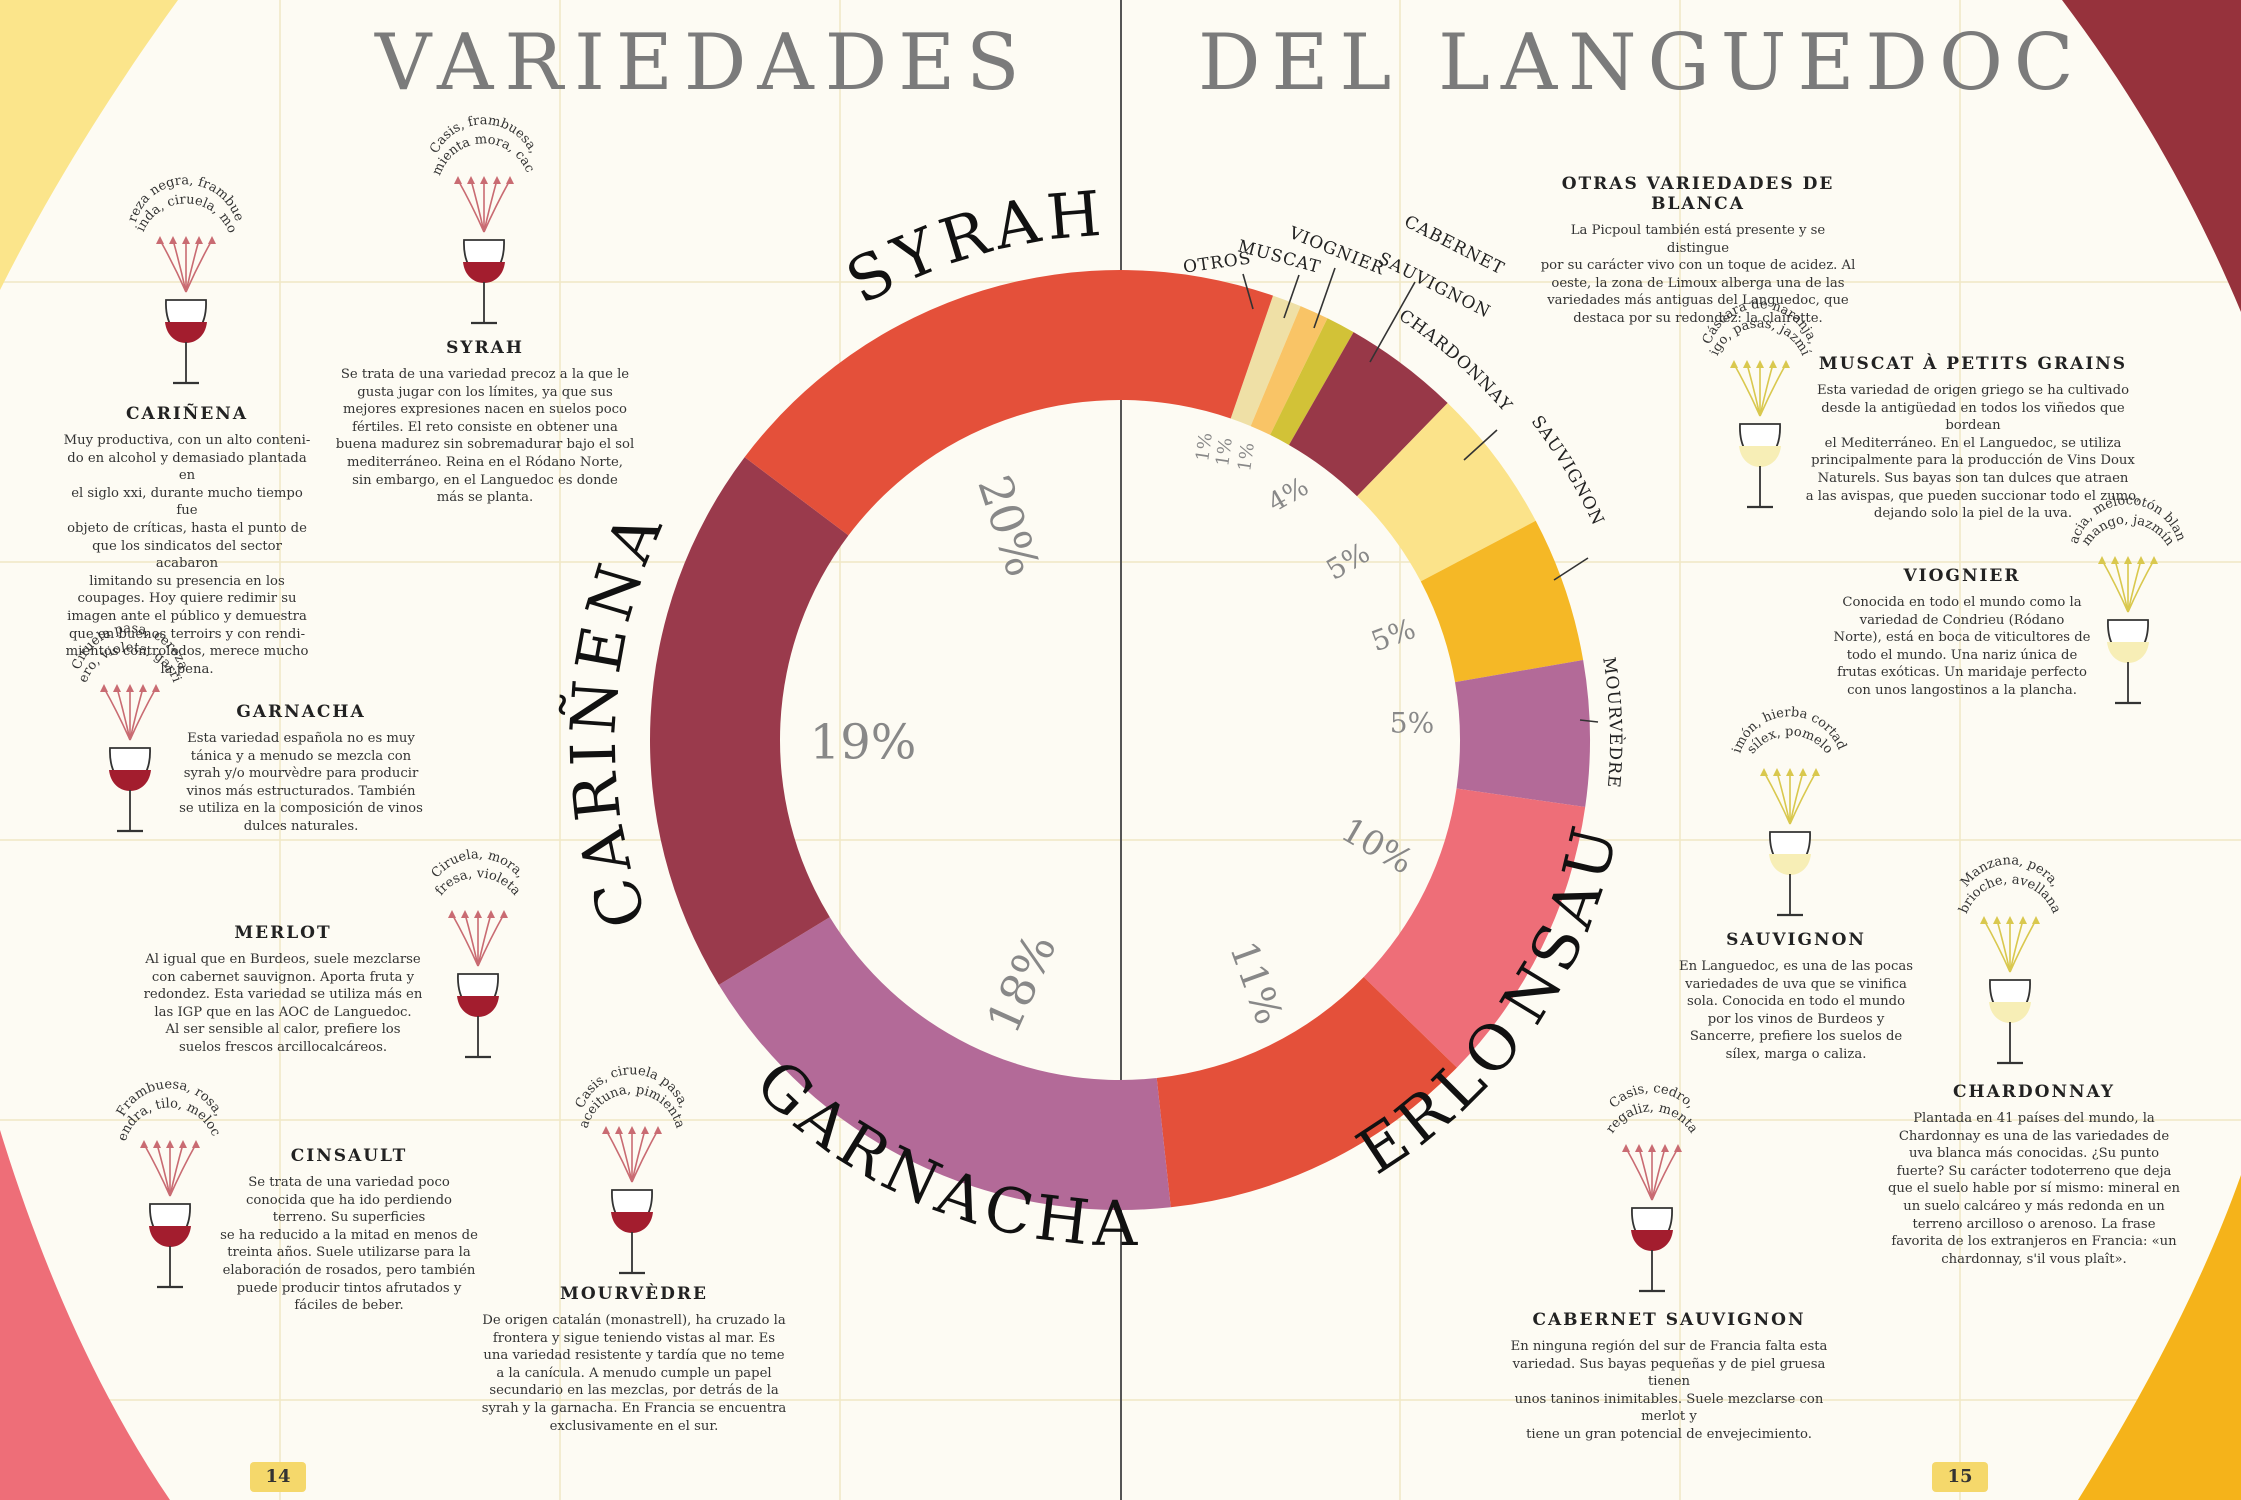 This screenshot has width=2241, height=1500. Describe the element at coordinates (1324, 298) in the screenshot. I see `viognier-leader-line` at that location.